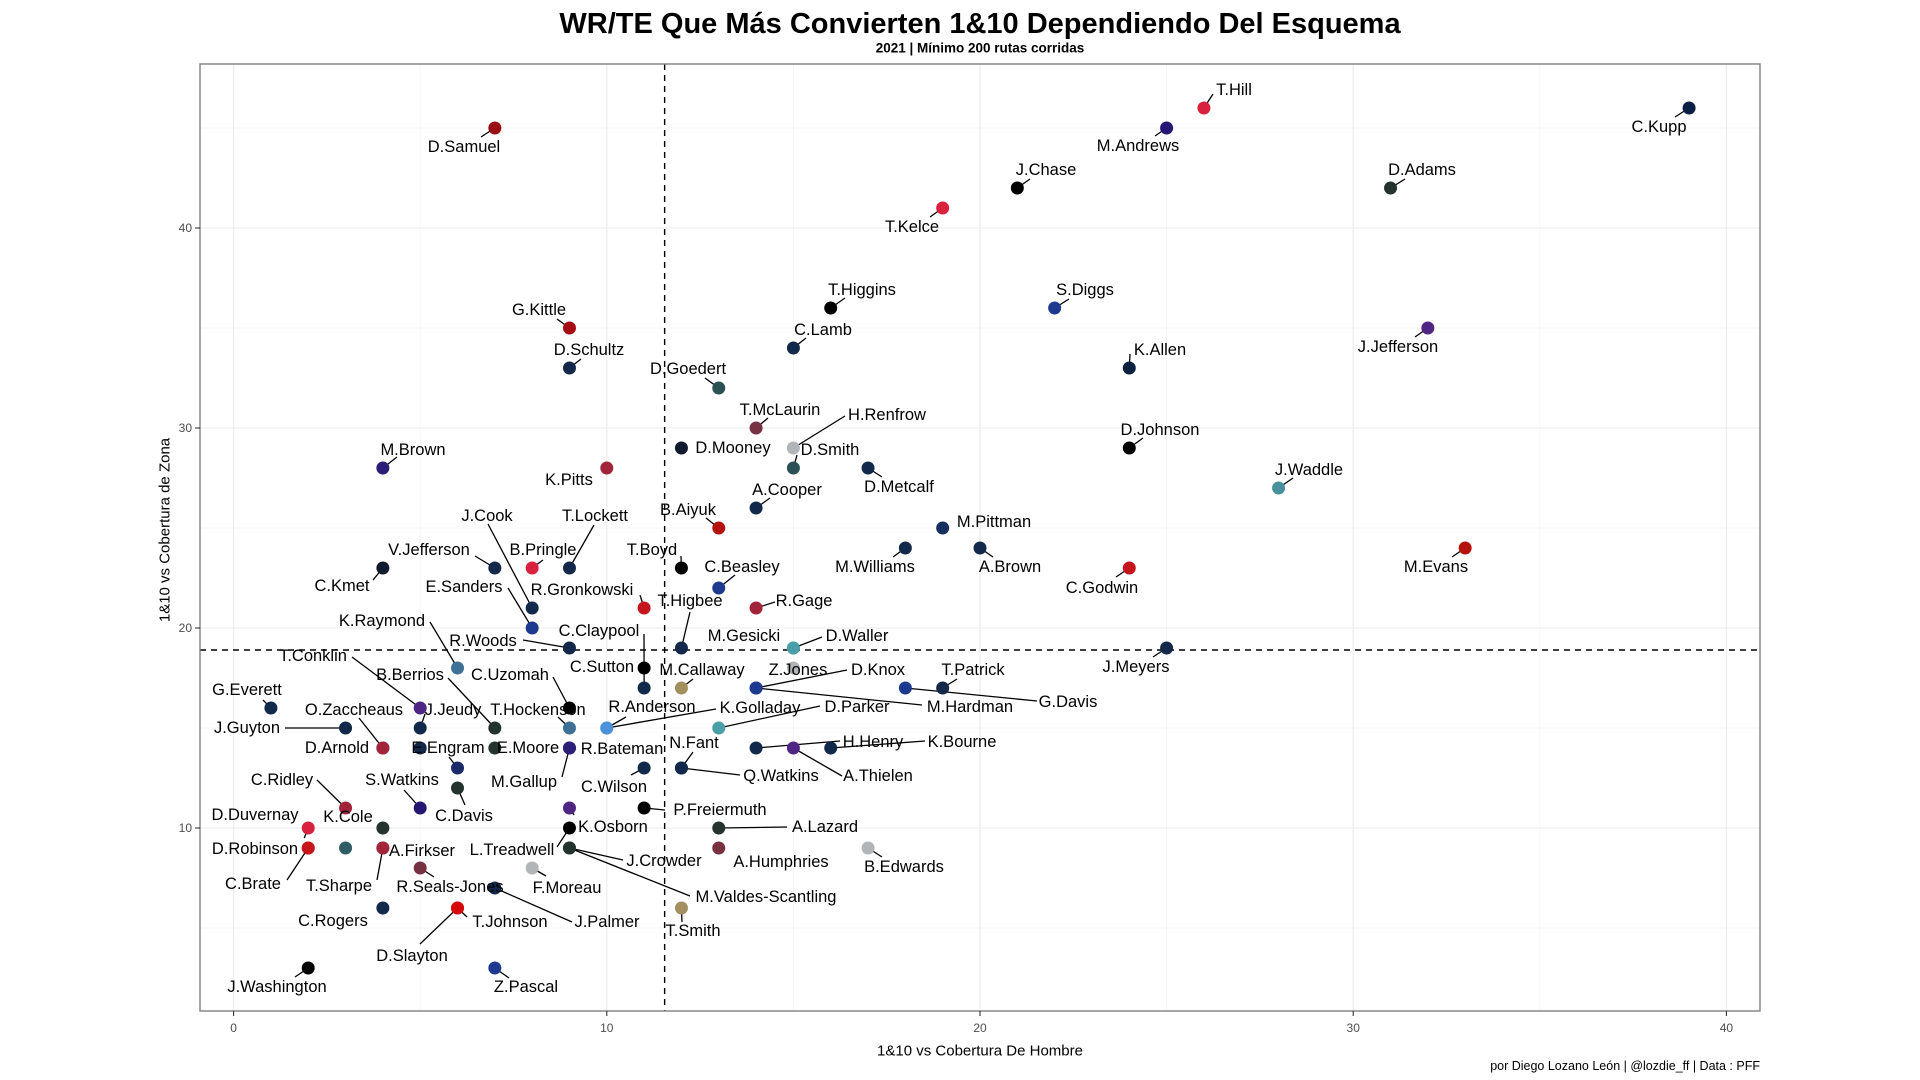 The height and width of the screenshot is (1080, 1920). Describe the element at coordinates (994, 522) in the screenshot. I see `point-label: M.Pittman` at that location.